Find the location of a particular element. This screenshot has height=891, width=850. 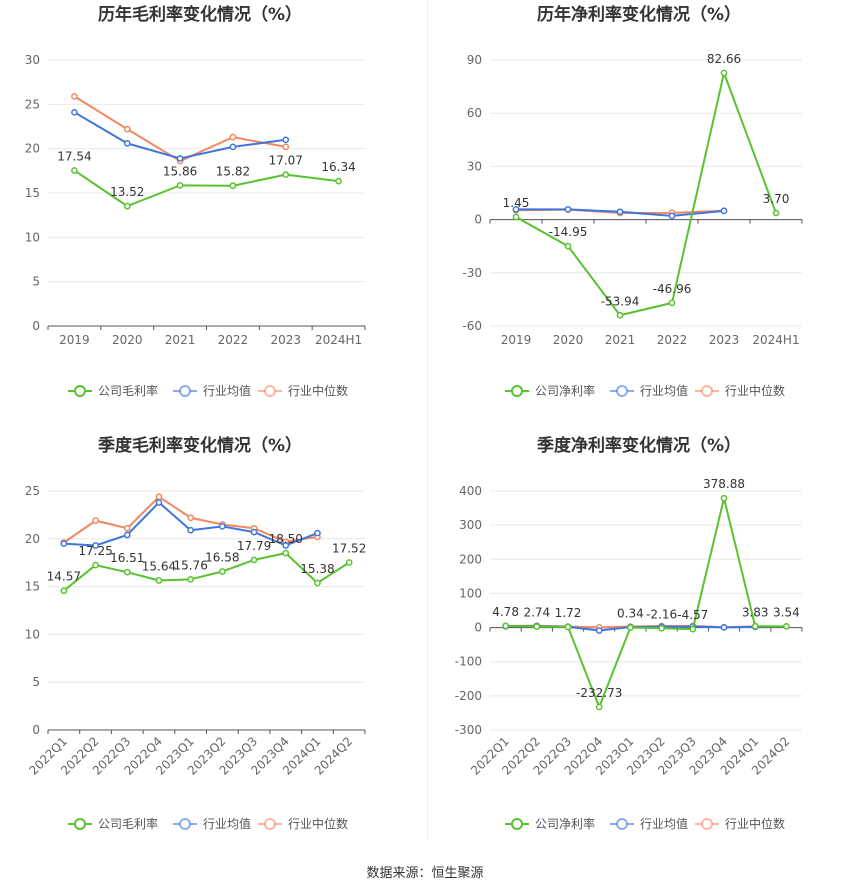

x-tick-label: 2024H1 is located at coordinates (775, 340).